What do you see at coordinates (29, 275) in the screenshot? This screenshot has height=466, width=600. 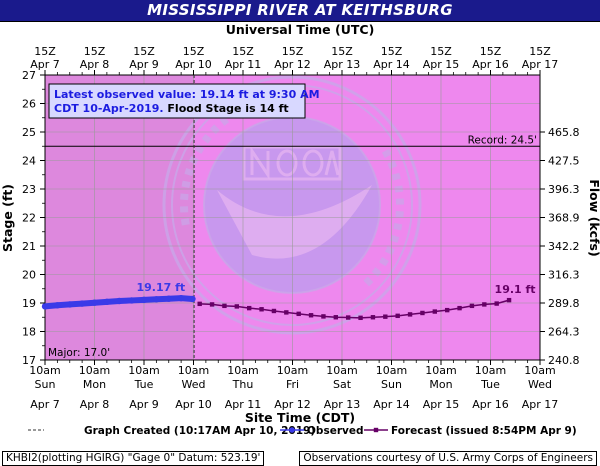 I see `y-left-tick-label: 20` at bounding box center [29, 275].